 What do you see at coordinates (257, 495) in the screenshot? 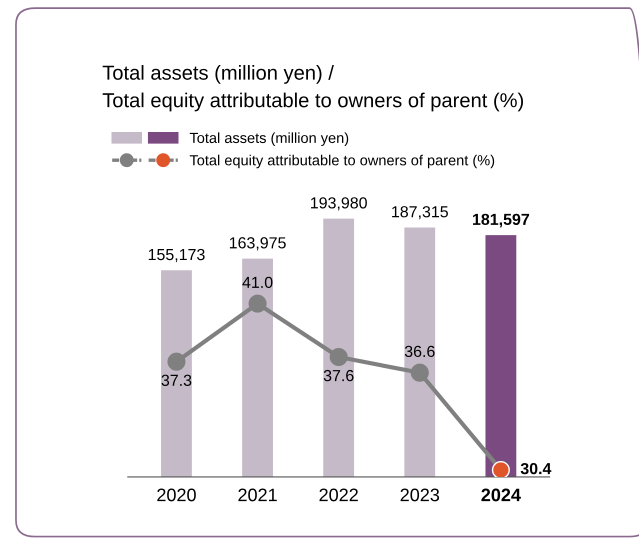
I see `x-tick-label: 2021` at bounding box center [257, 495].